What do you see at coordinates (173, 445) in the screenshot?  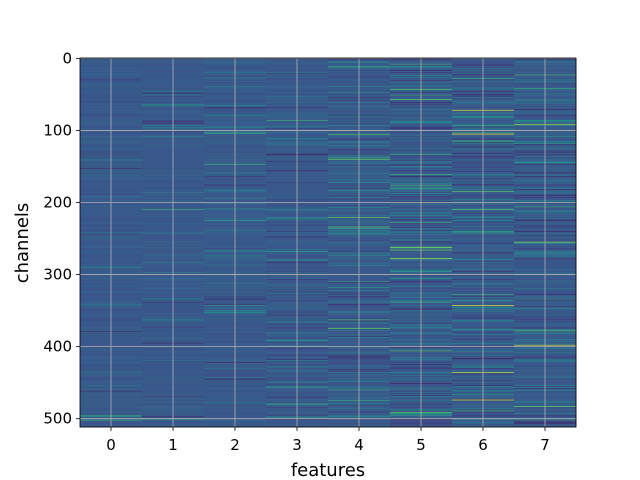 I see `x-tick-label: 1` at bounding box center [173, 445].